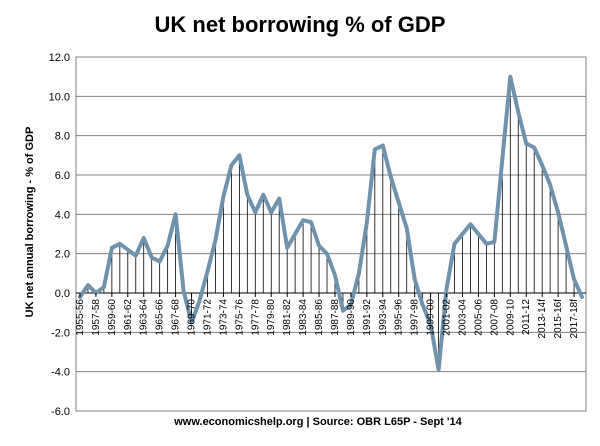 The width and height of the screenshot is (600, 446). I want to click on x-tick-label: 1981-82, so click(287, 317).